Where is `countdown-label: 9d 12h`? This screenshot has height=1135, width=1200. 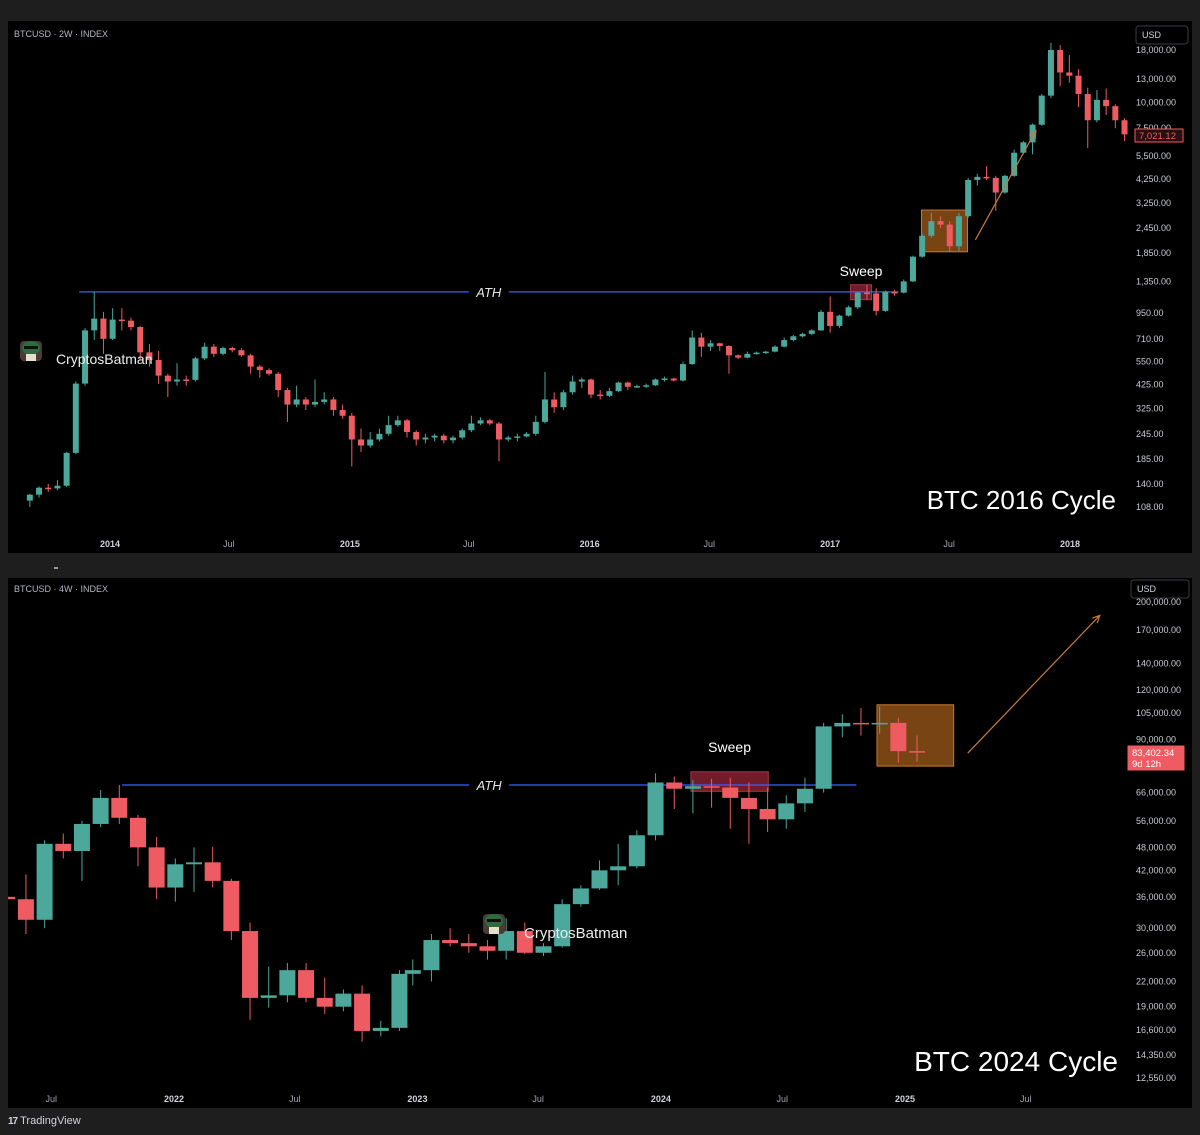 countdown-label: 9d 12h is located at coordinates (1146, 764).